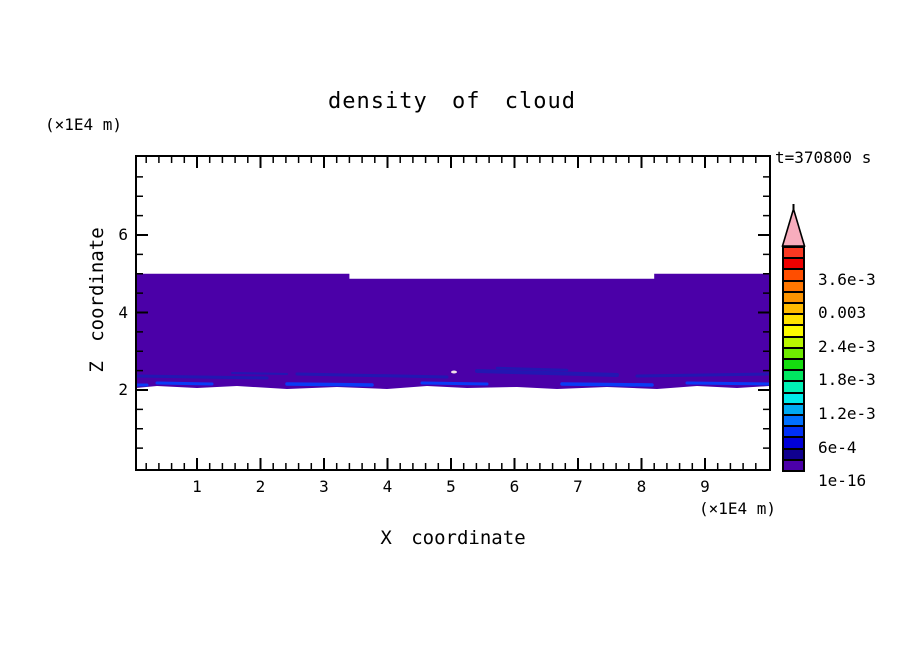  I want to click on colorbar-label-6e-4: 6e-4, so click(837, 447).